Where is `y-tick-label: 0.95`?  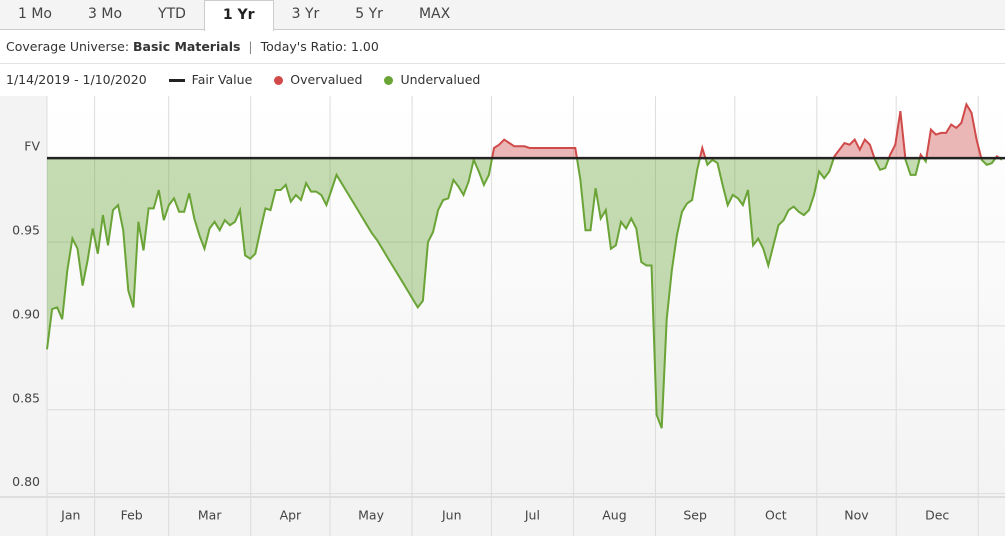 y-tick-label: 0.95 is located at coordinates (26, 229).